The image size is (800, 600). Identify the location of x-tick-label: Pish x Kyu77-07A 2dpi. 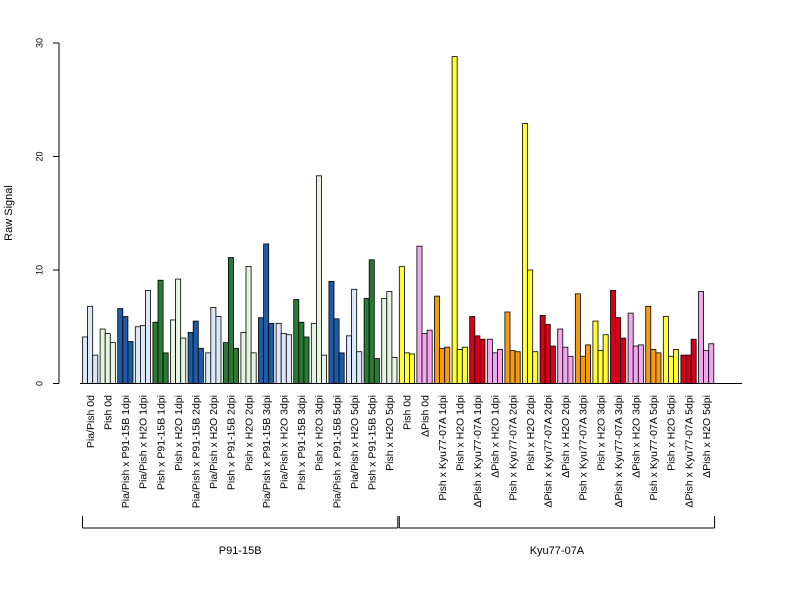
(513, 448).